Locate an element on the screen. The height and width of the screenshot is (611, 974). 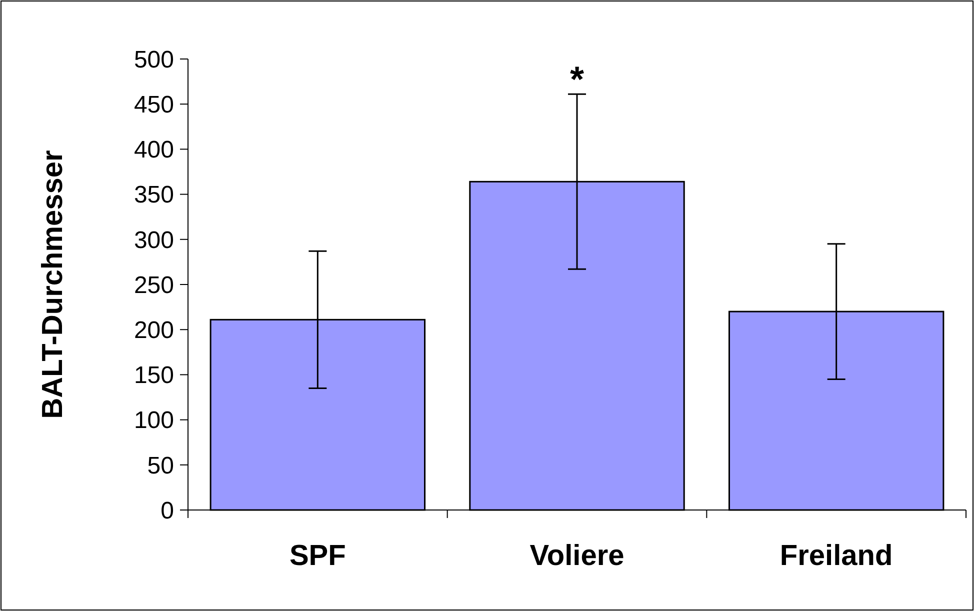
y-tick-label: 200 is located at coordinates (154, 330).